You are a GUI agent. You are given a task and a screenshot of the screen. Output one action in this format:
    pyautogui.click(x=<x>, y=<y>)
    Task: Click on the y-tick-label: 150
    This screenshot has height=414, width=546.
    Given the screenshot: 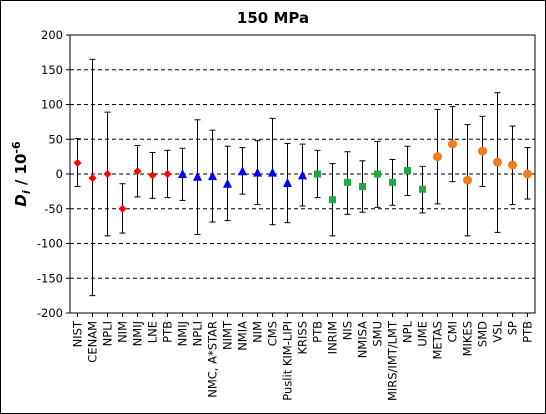 What is the action you would take?
    pyautogui.click(x=52, y=70)
    